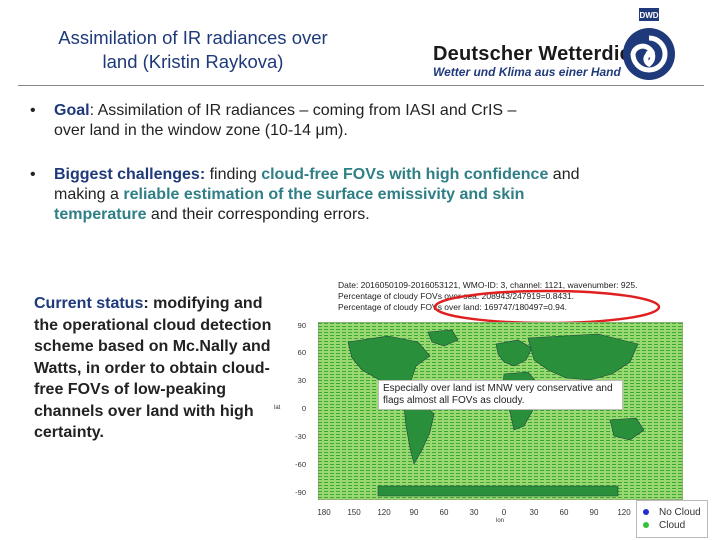 The width and height of the screenshot is (720, 540). I want to click on goal-text-2: over land in the window zone (10-14 μm)., so click(201, 130).